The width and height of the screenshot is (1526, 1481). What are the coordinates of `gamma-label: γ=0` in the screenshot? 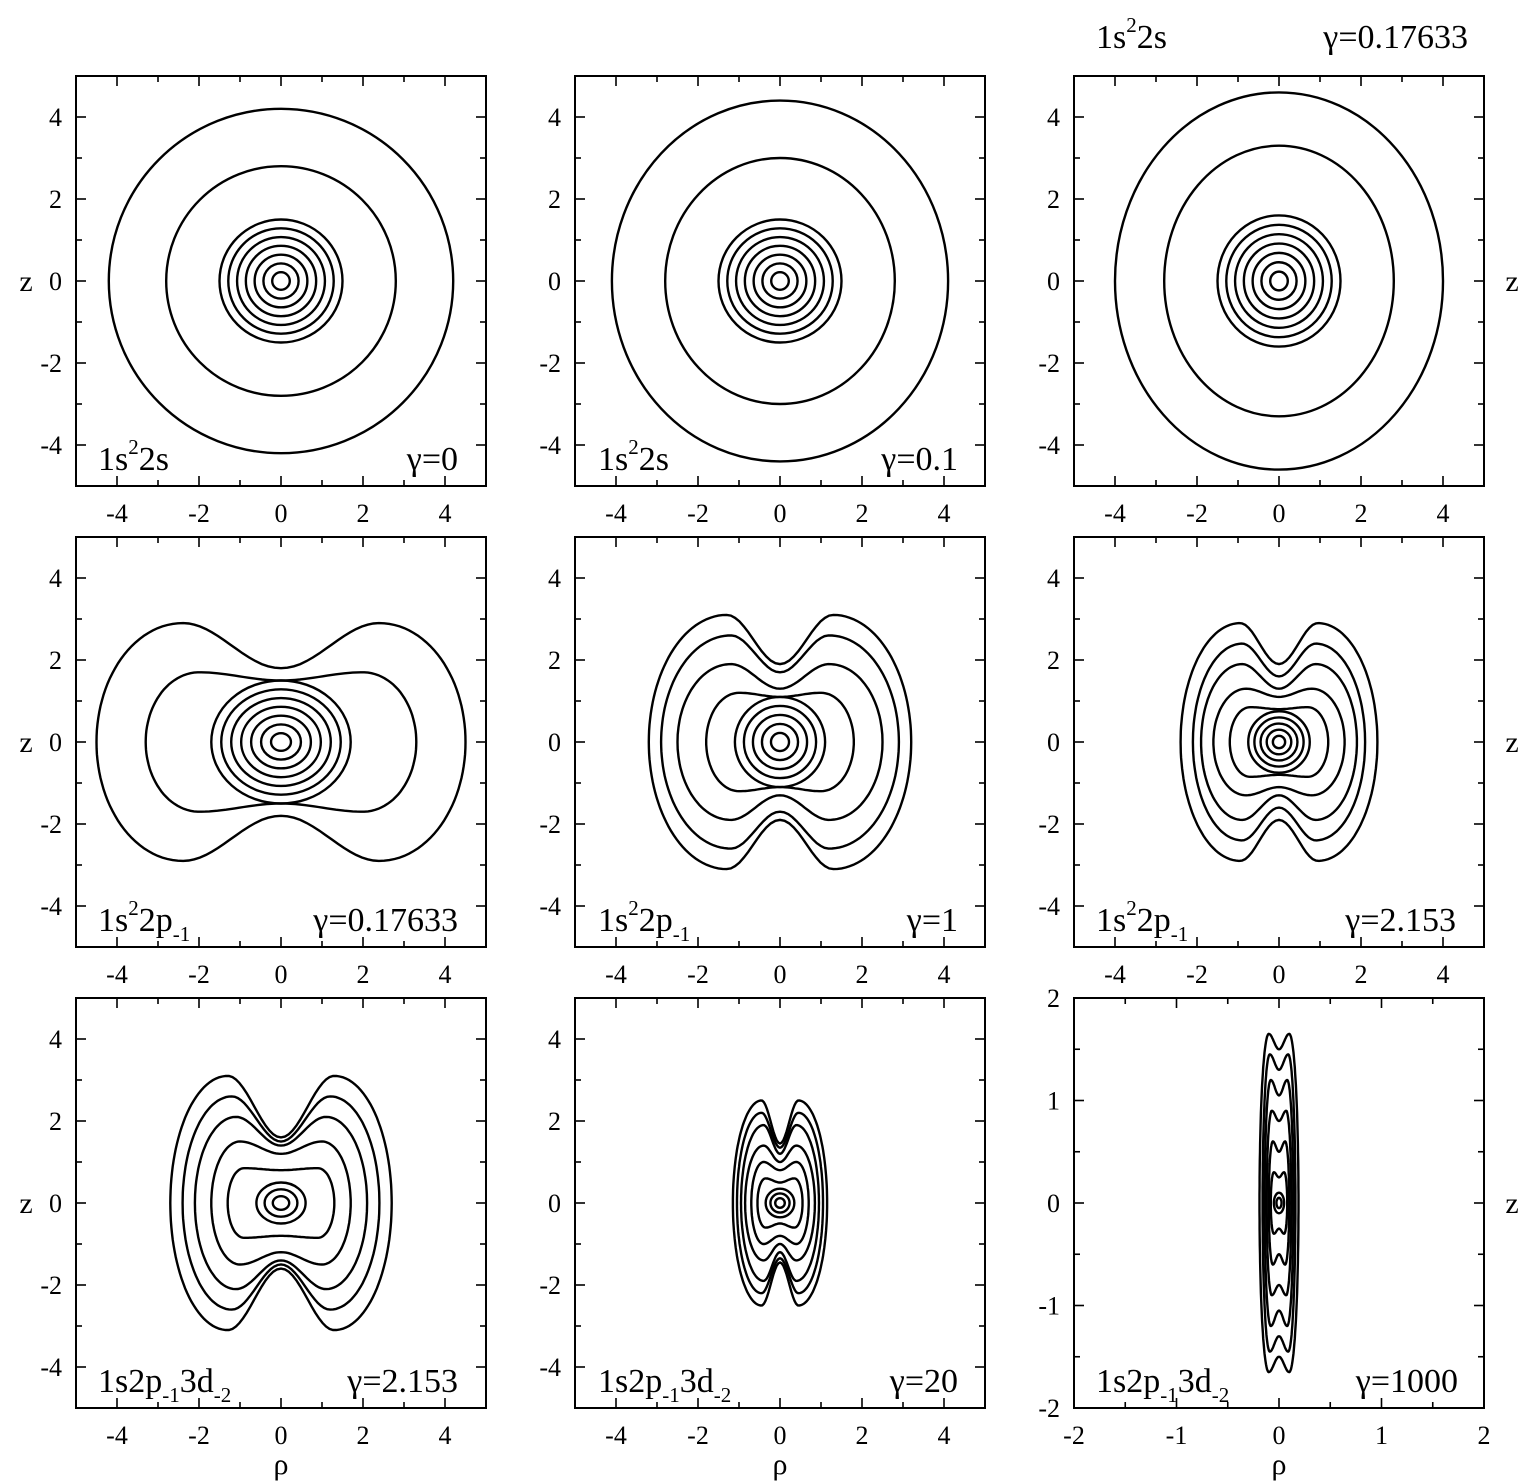 It's located at (432, 459).